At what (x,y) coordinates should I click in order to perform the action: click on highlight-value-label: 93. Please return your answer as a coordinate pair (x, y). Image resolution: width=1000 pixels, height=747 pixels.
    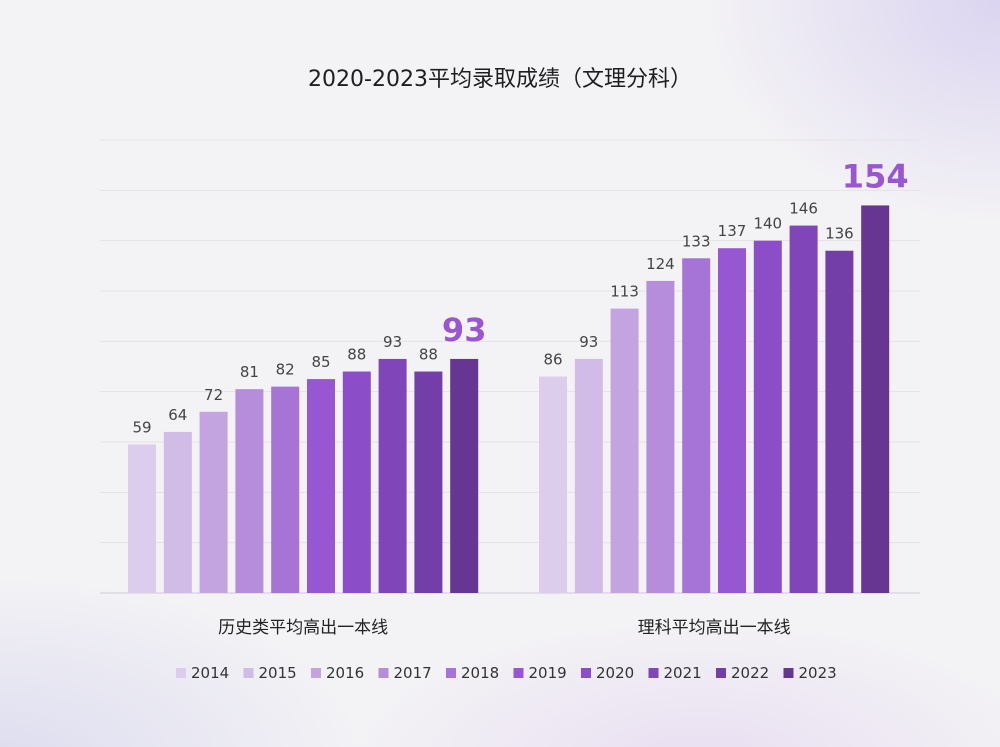
    Looking at the image, I should click on (464, 330).